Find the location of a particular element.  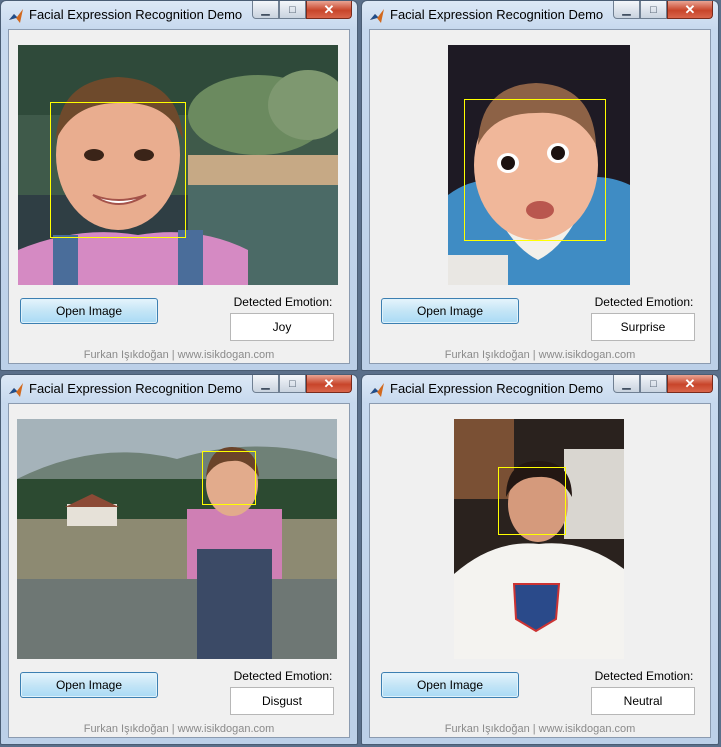

emotion-result-box: Disgust is located at coordinates (282, 701).